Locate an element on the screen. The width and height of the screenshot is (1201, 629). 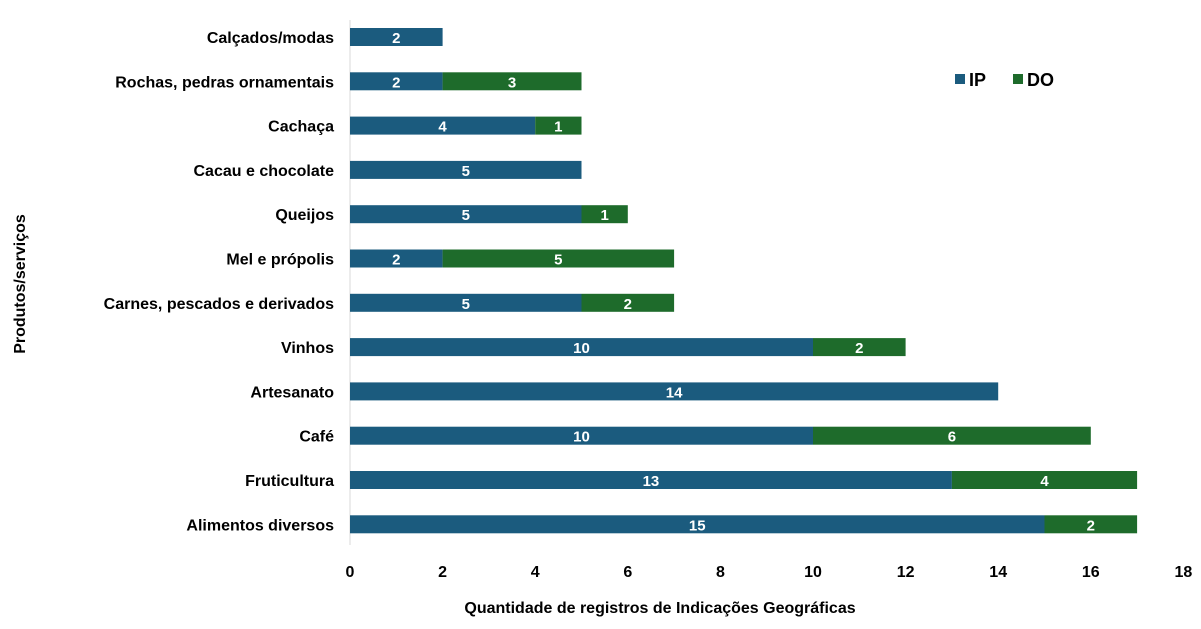
category-label: Cacau e chocolate is located at coordinates (264, 171).